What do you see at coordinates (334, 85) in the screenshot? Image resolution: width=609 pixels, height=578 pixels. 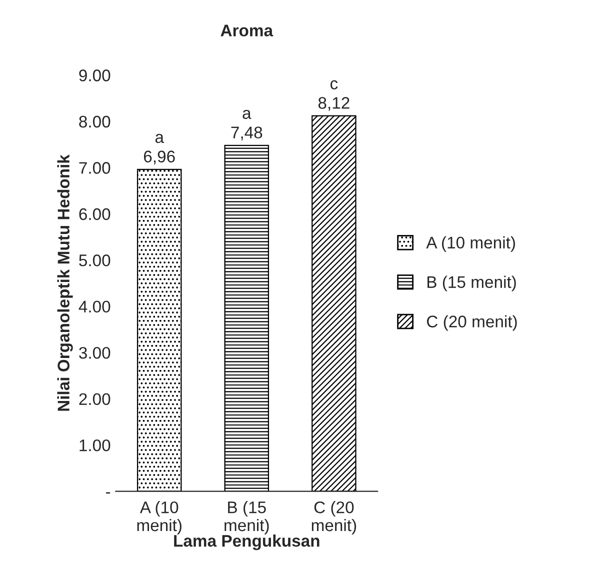 I see `annotation: c` at bounding box center [334, 85].